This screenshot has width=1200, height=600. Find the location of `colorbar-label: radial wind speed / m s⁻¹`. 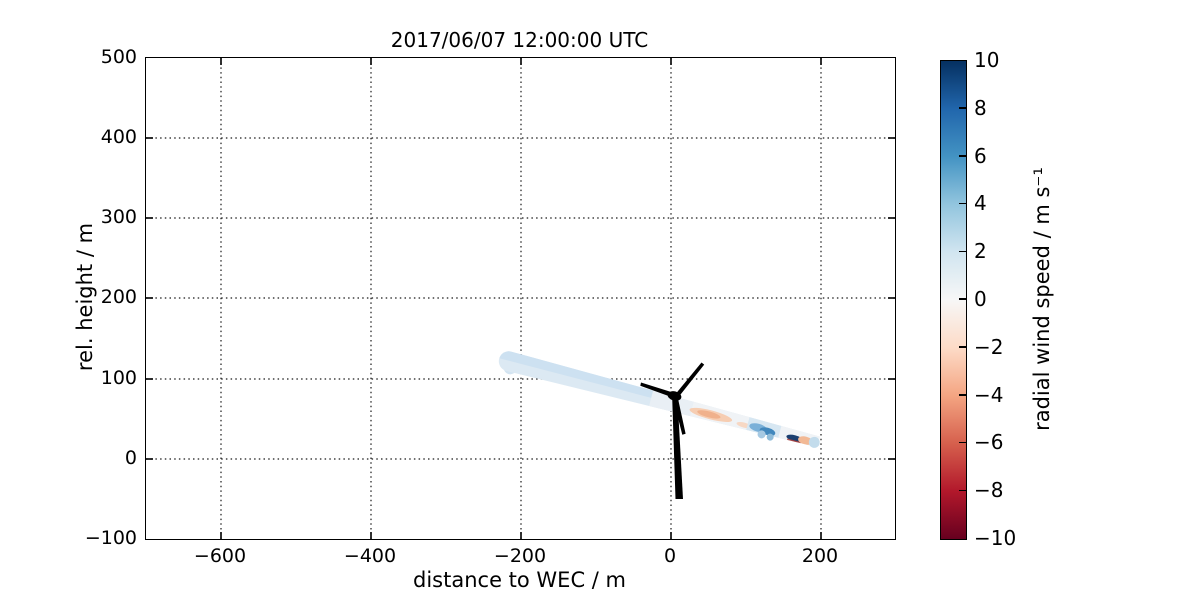

colorbar-label: radial wind speed / m s⁻¹ is located at coordinates (1042, 299).